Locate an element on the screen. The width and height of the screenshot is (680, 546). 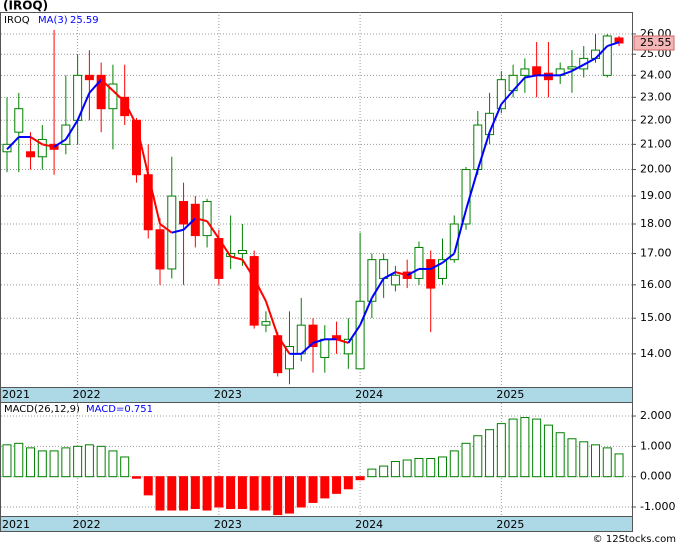
y-tick-label: 20.00 is located at coordinates (656, 169).